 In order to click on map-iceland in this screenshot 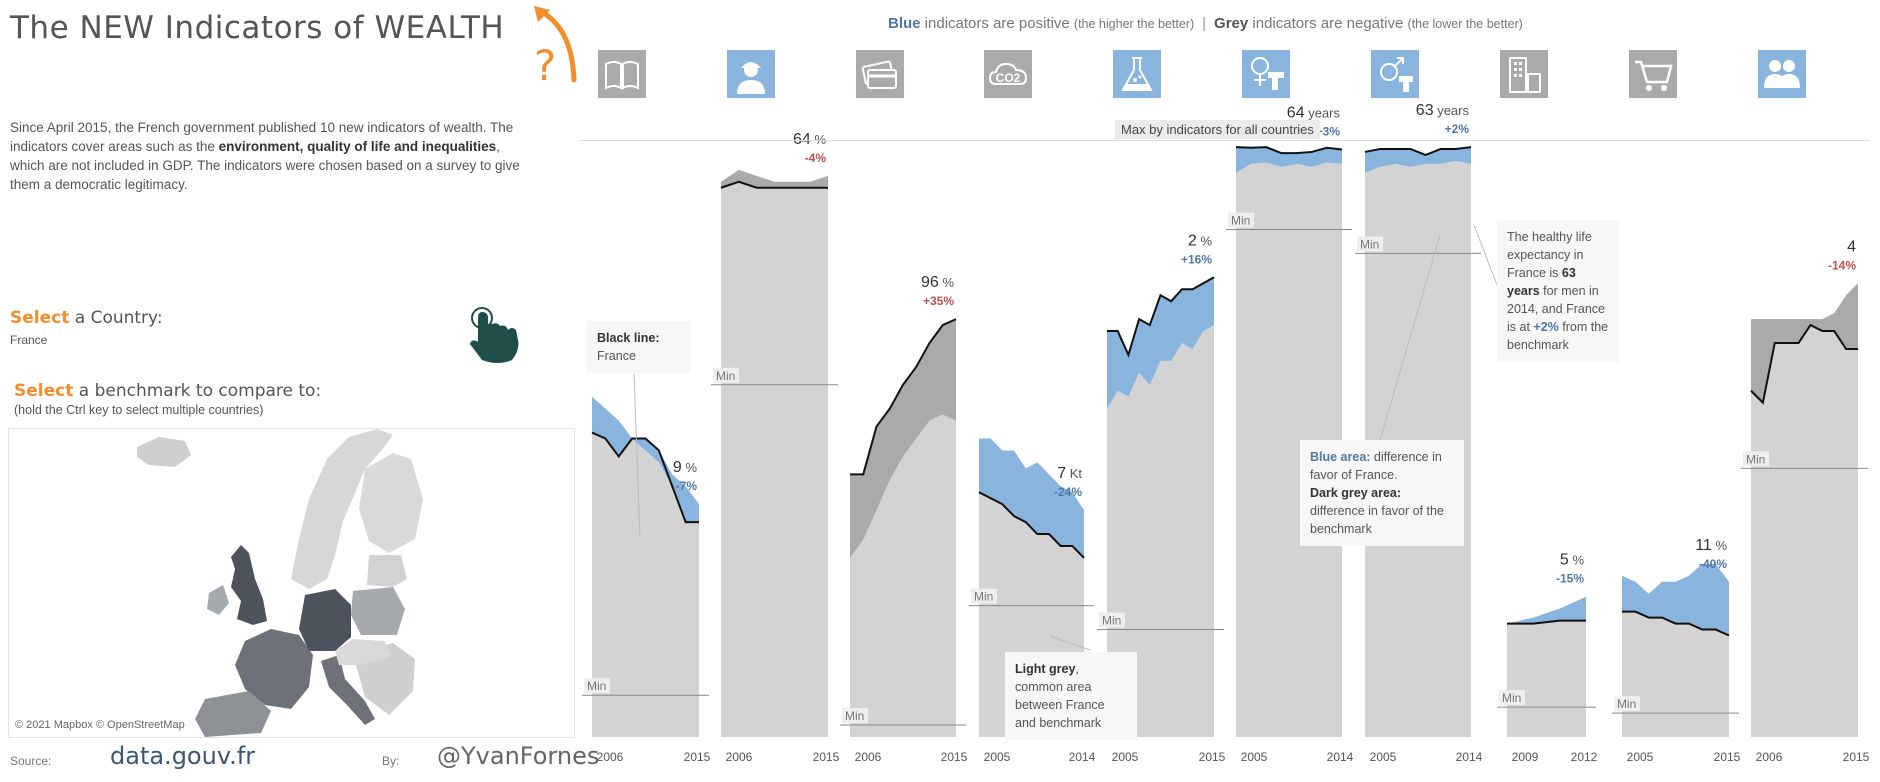, I will do `click(164, 452)`.